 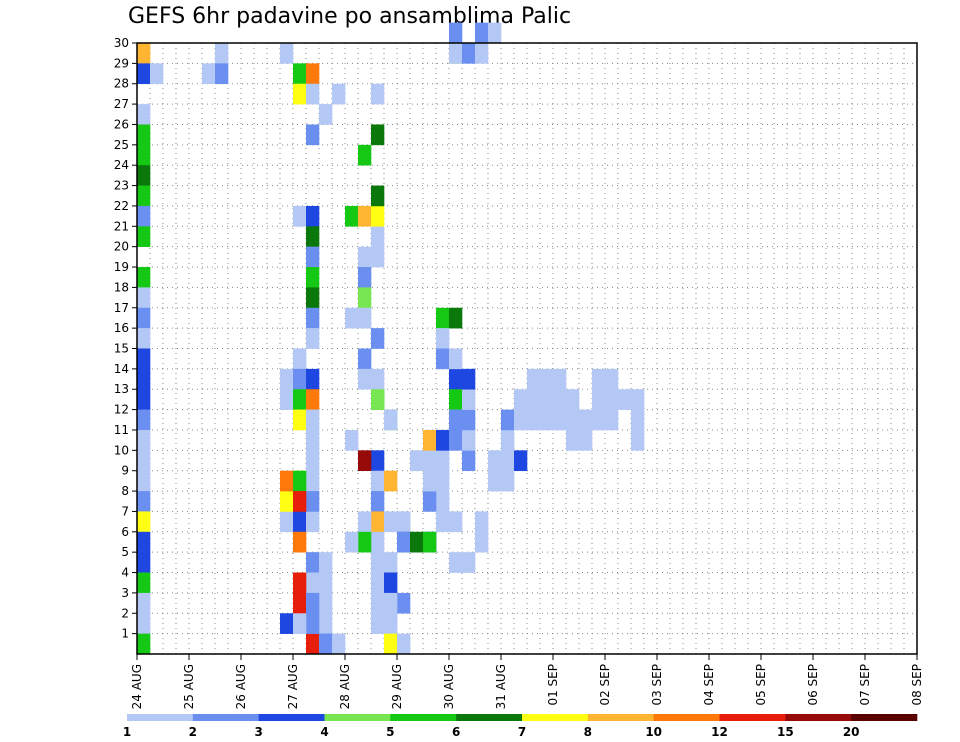 I want to click on x-tick-label: 25 AUG, so click(x=189, y=686).